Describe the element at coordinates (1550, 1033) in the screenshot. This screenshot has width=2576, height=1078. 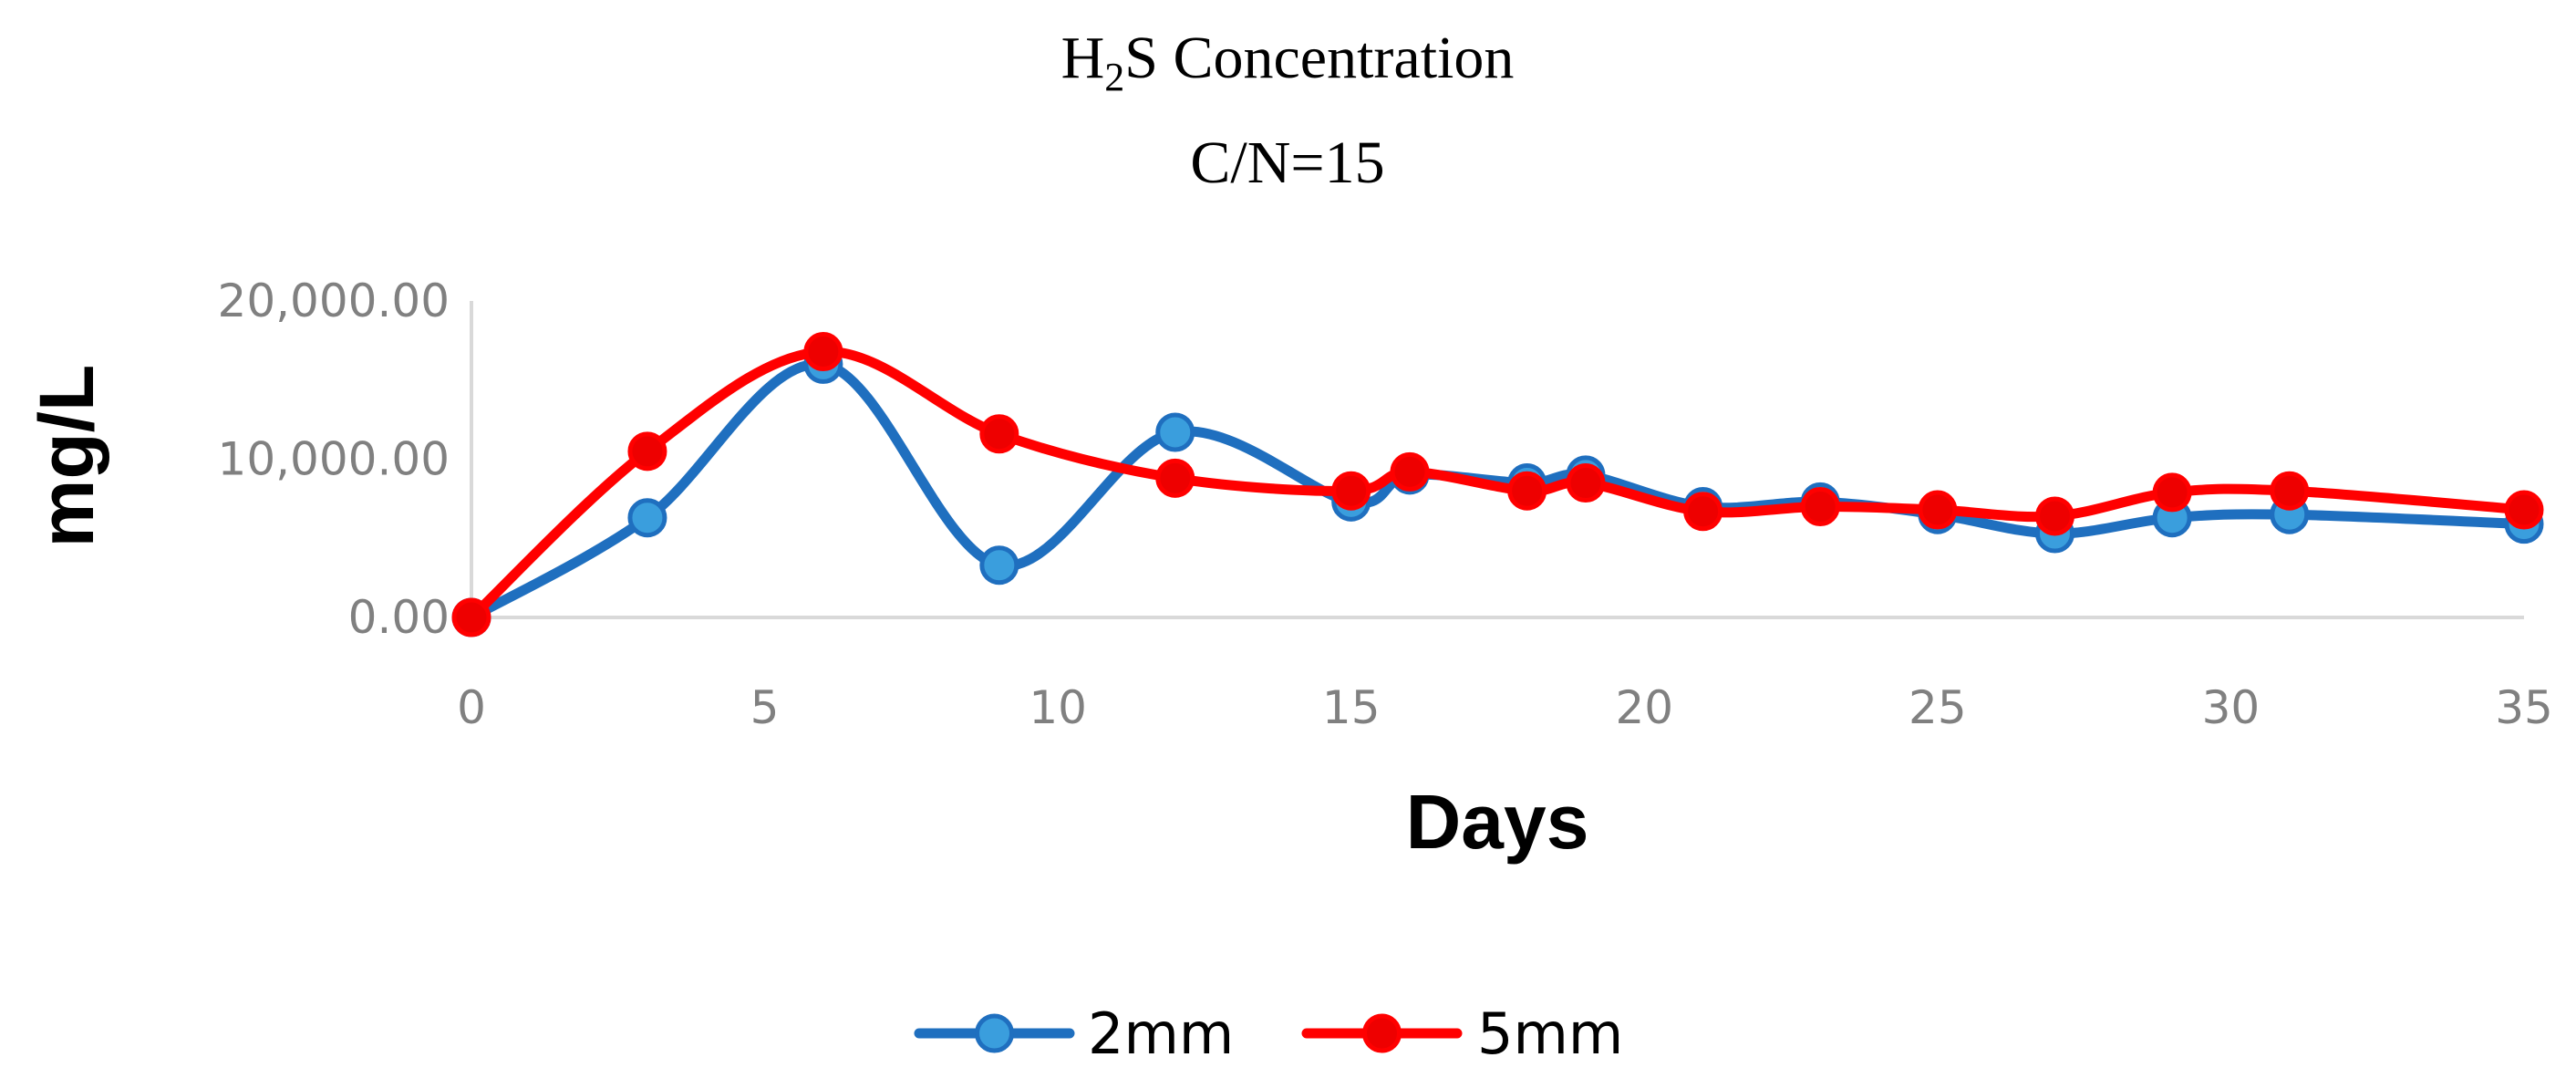
I see `legend-label: 5mm` at that location.